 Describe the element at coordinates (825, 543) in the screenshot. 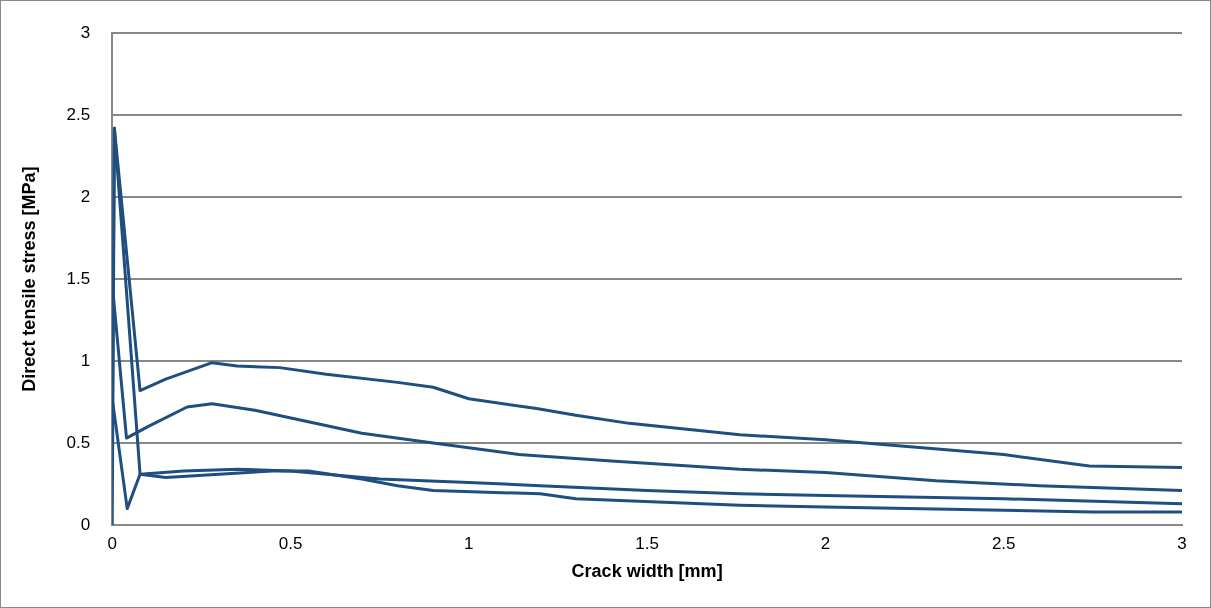

I see `x-tick-label: 2` at that location.